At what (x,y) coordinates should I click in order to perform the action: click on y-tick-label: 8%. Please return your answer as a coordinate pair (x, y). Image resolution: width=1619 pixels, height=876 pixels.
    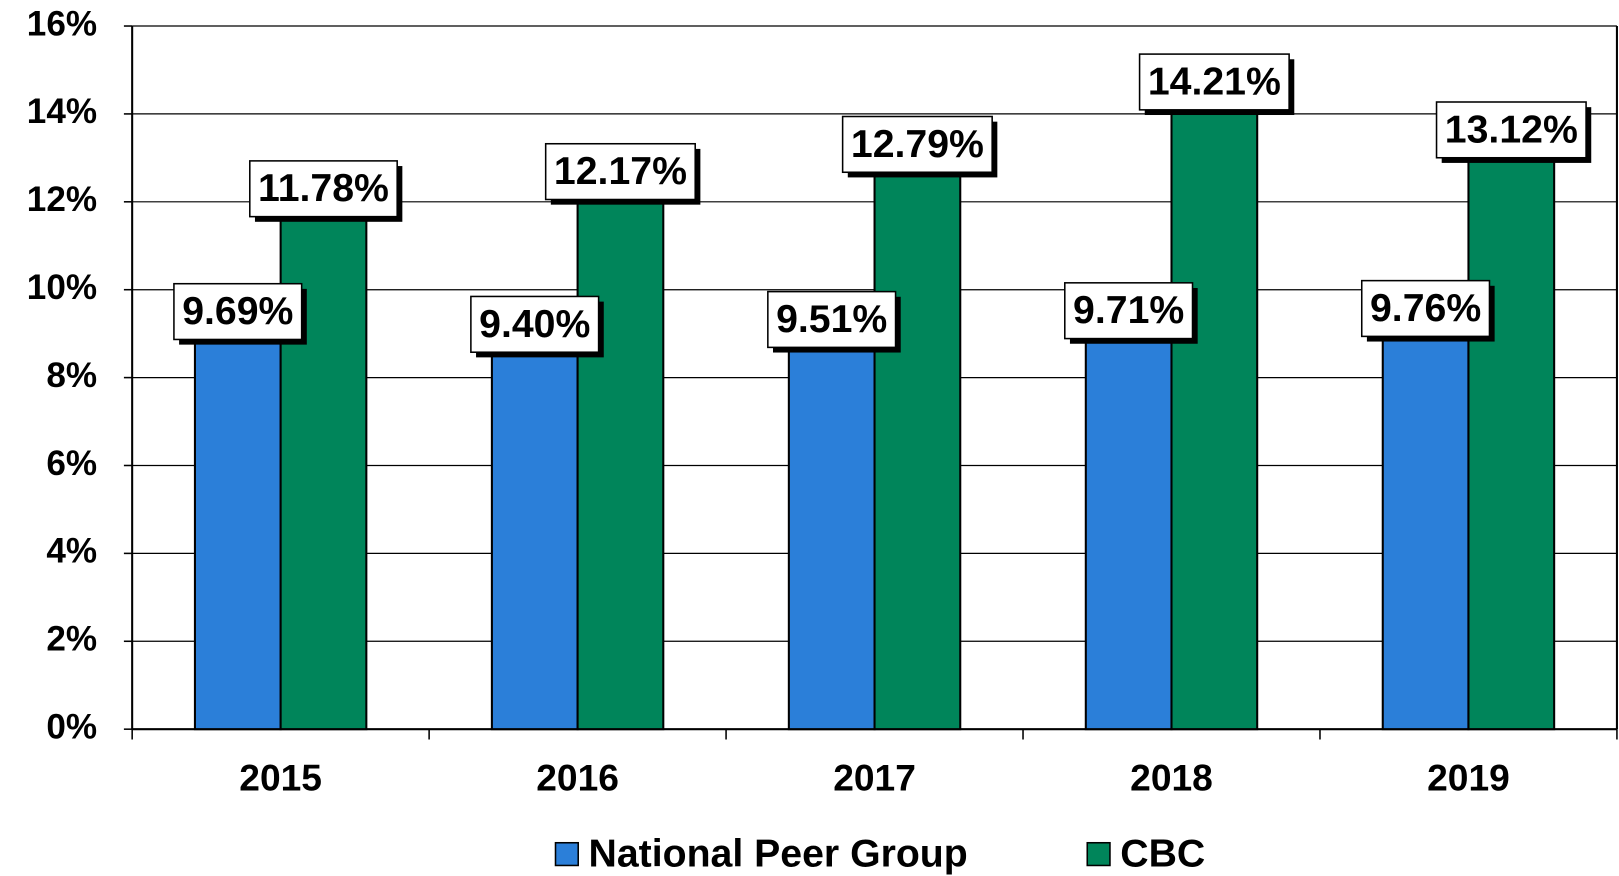
    Looking at the image, I should click on (71, 375).